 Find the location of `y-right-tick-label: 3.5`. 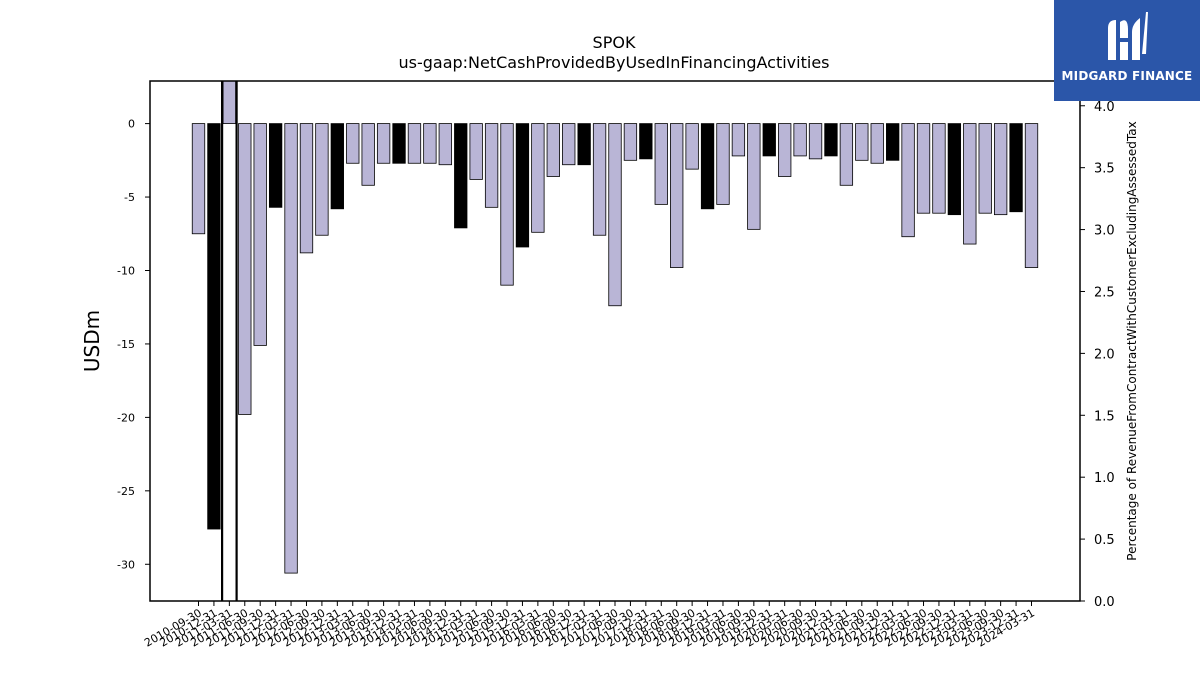

y-right-tick-label: 3.5 is located at coordinates (1104, 169).